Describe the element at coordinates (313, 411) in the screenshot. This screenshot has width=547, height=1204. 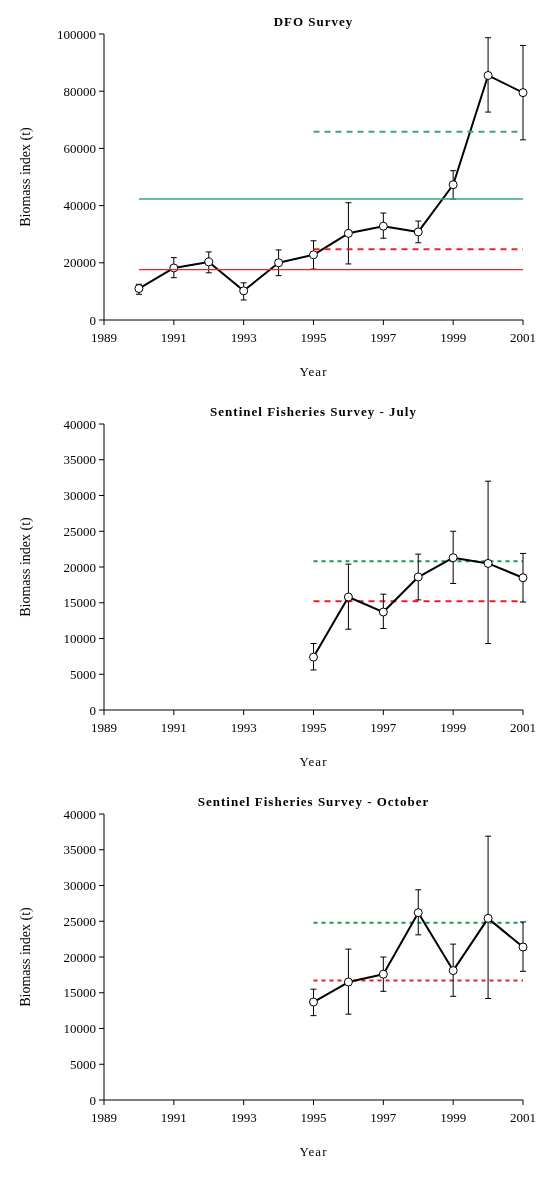
I see `chart-title: Sentinel Fisheries Survey - July` at that location.